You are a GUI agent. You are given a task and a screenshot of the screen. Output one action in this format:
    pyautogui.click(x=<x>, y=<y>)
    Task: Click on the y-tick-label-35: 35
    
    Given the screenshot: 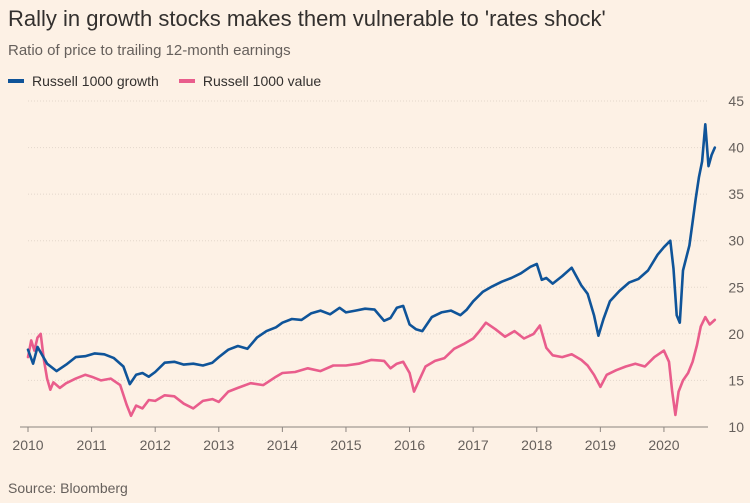 What is the action you would take?
    pyautogui.click(x=736, y=194)
    